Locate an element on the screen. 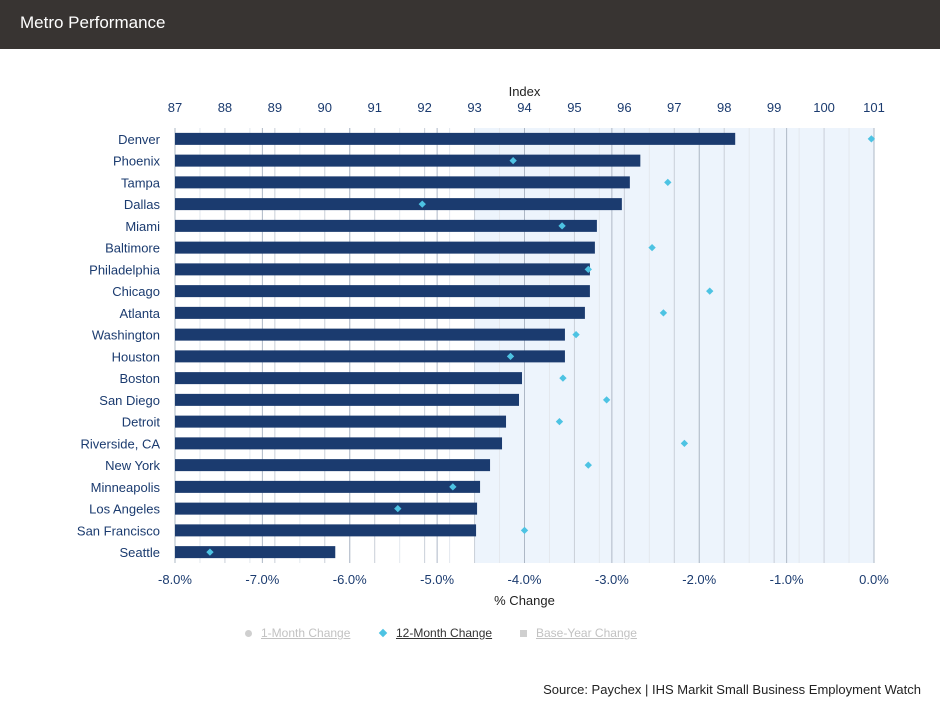  bottom-axis-tick: -8.0% is located at coordinates (175, 579).